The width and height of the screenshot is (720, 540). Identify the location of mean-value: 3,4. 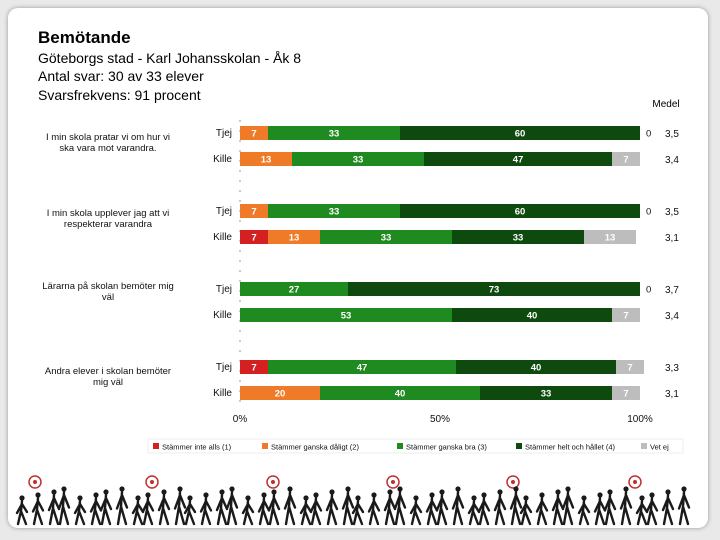
(672, 160).